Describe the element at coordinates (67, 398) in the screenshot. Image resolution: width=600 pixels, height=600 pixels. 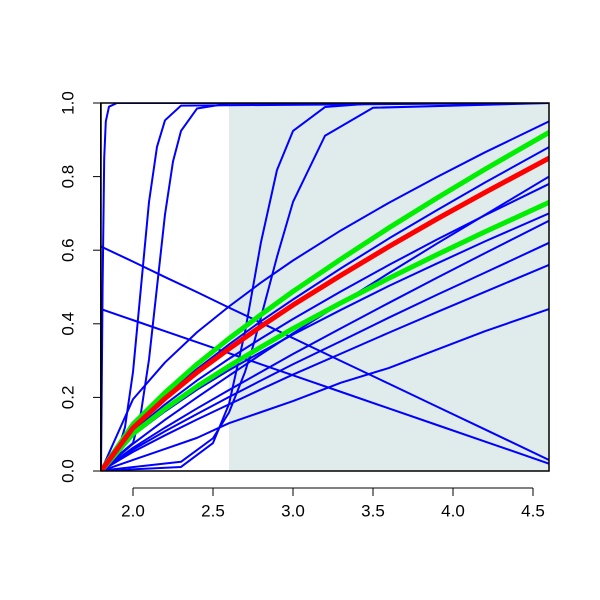
I see `y-tick-label: 0.2` at that location.